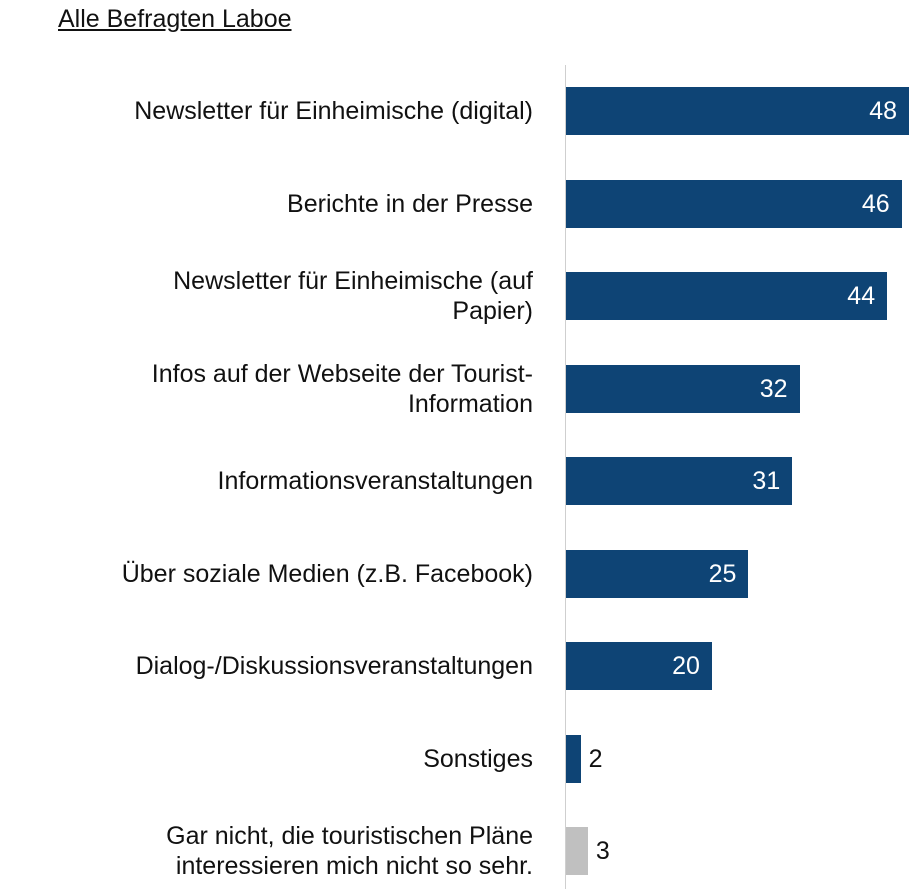  What do you see at coordinates (375, 481) in the screenshot?
I see `y-tick-label: Informationsveranstaltungen` at bounding box center [375, 481].